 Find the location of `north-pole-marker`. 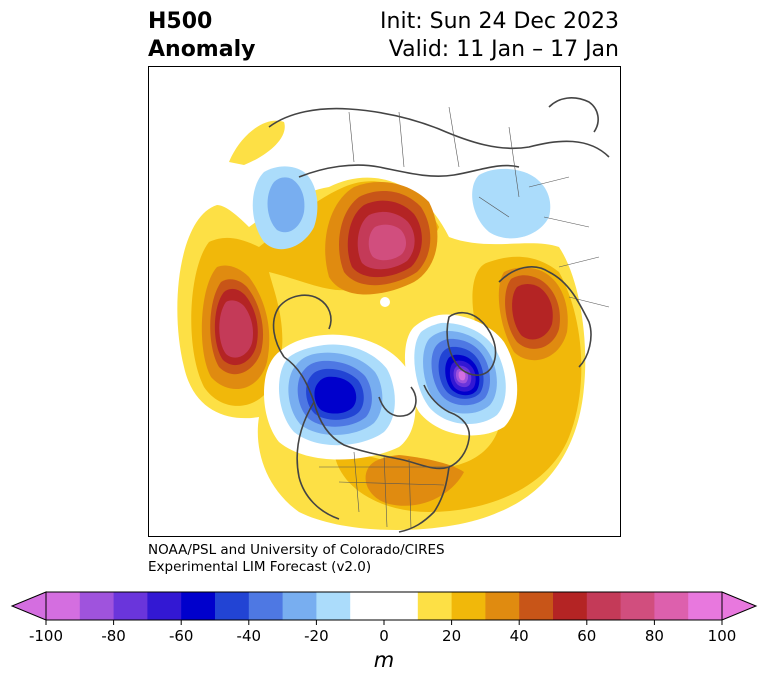

north-pole-marker is located at coordinates (385, 302).